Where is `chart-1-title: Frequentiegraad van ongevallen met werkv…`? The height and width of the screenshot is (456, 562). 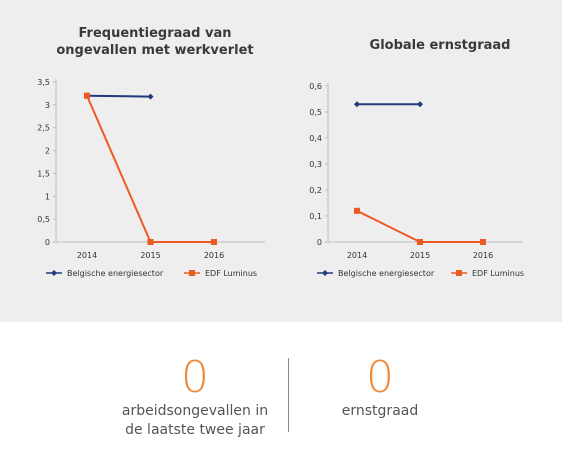
chart-1-title: Frequentiegraad van ongevallen met werkv… is located at coordinates (155, 42).